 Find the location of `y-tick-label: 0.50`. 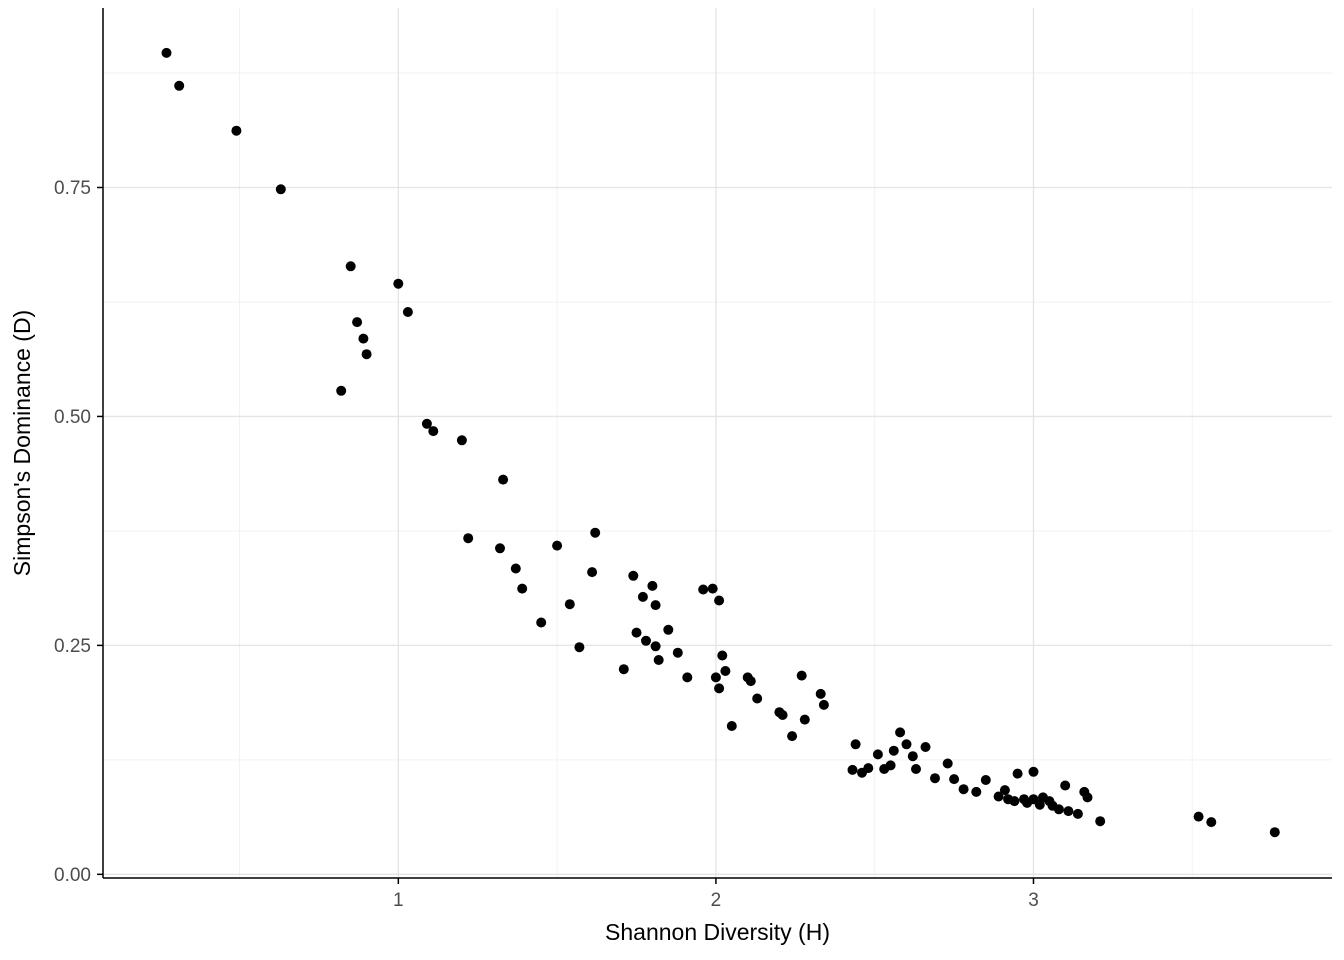

y-tick-label: 0.50 is located at coordinates (72, 417).